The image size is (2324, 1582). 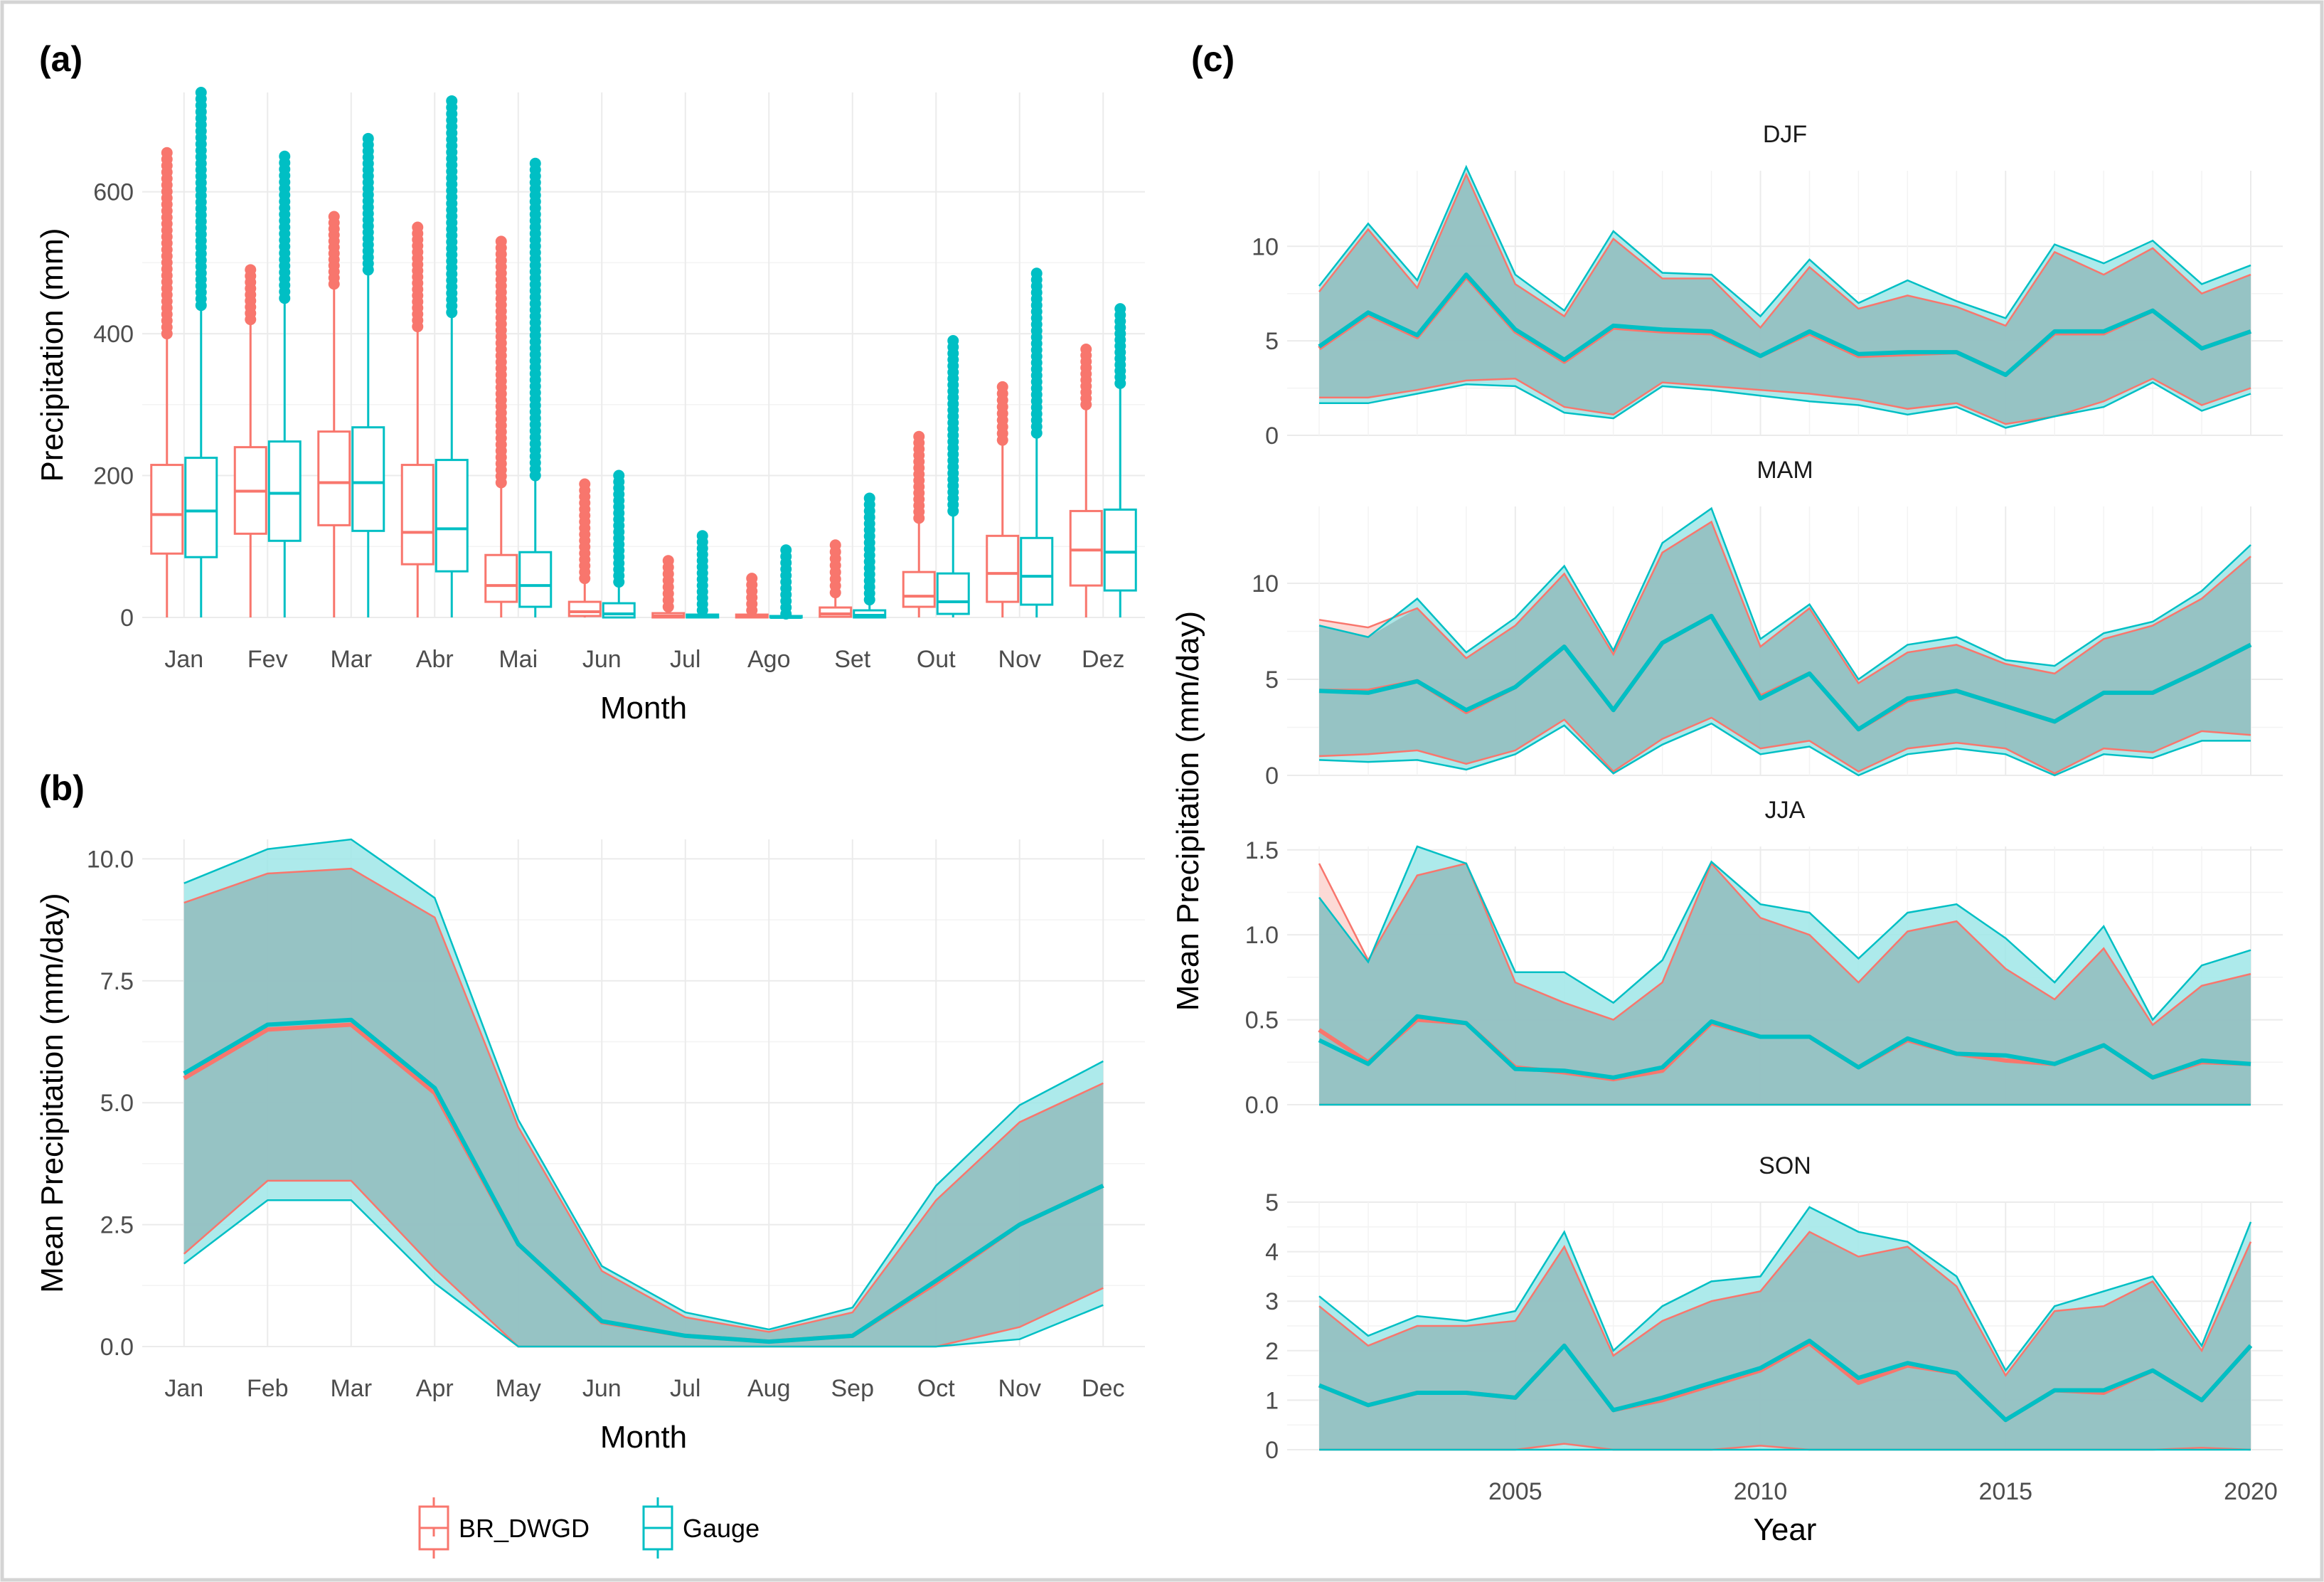 I want to click on b-xtick-label: Jul, so click(x=685, y=1388).